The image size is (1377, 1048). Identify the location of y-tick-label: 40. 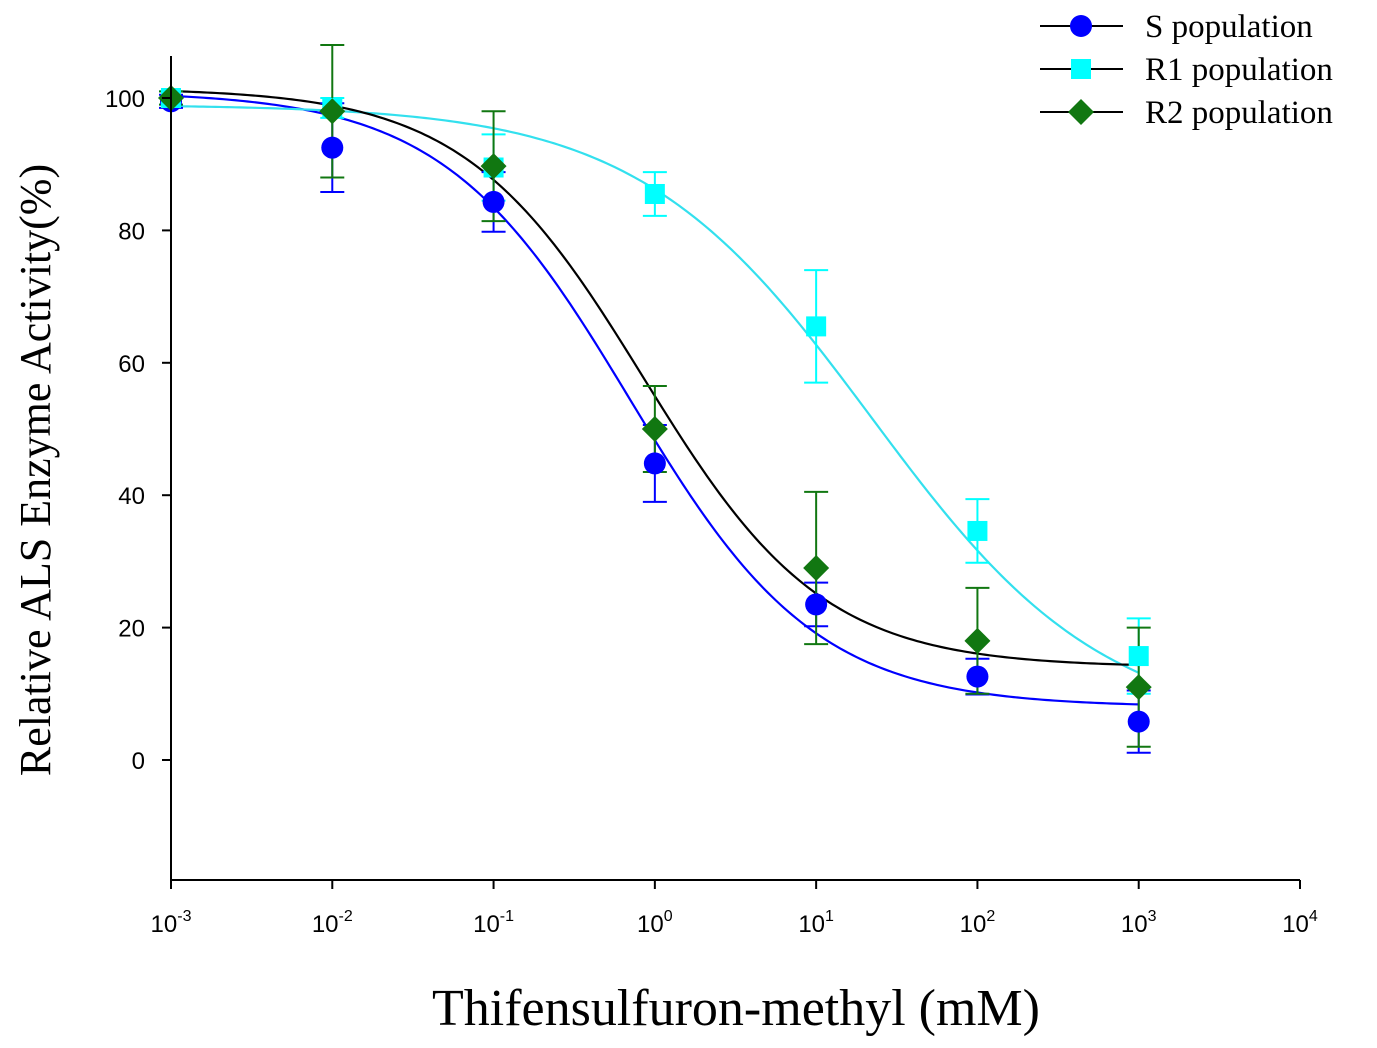
(131, 496).